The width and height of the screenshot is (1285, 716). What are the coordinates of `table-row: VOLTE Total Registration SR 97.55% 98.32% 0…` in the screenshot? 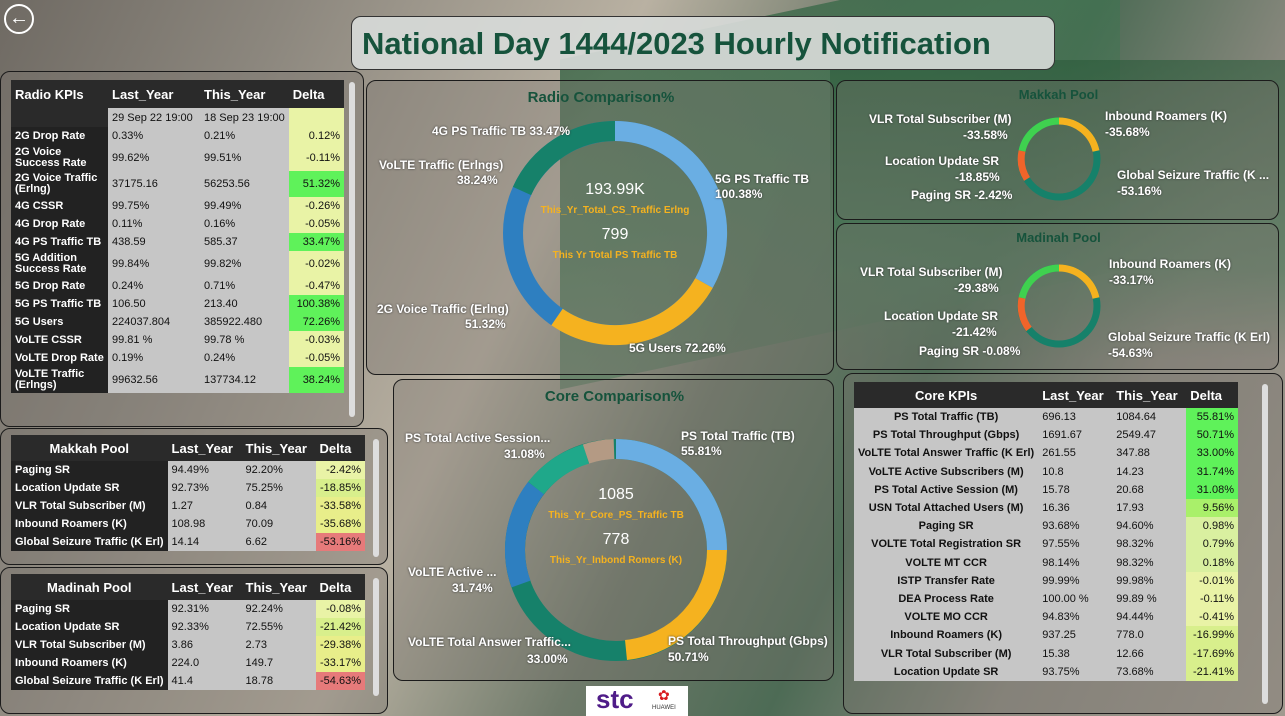 It's located at (1046, 544).